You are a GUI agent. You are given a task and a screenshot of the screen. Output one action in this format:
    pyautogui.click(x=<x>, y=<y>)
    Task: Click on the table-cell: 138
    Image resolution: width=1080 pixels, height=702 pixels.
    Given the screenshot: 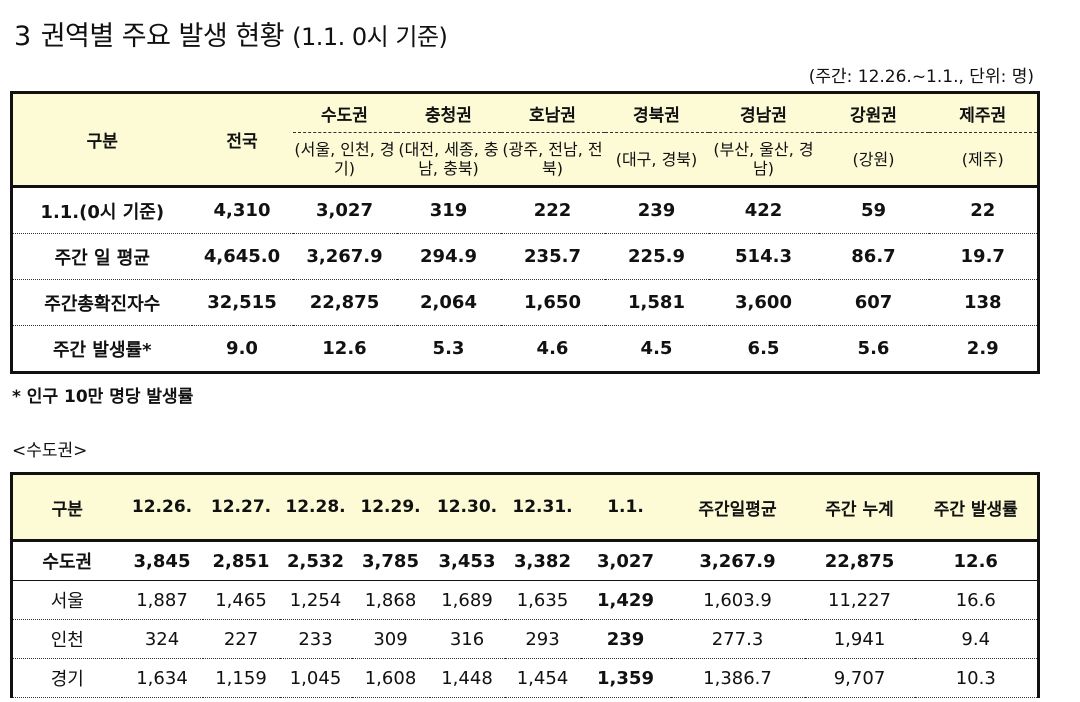 What is the action you would take?
    pyautogui.click(x=983, y=302)
    